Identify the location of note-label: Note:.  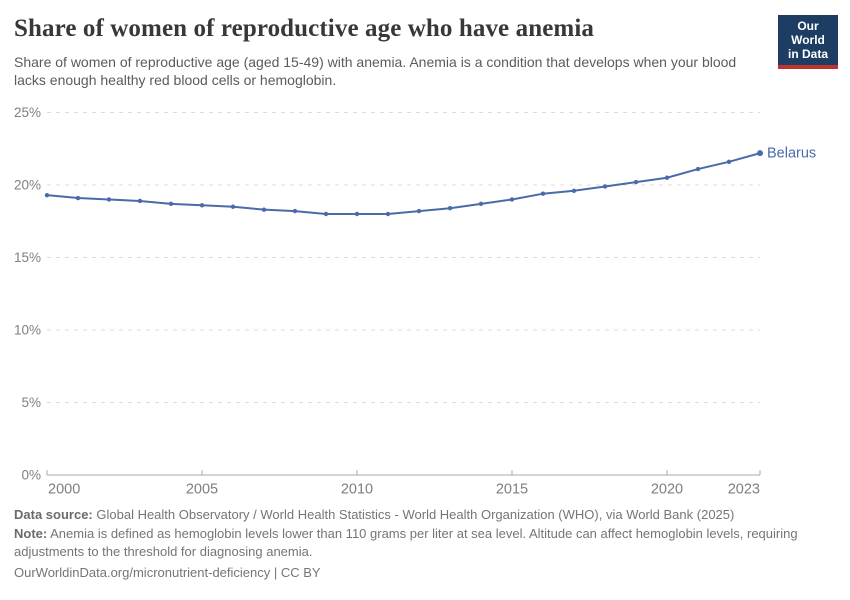
(31, 533).